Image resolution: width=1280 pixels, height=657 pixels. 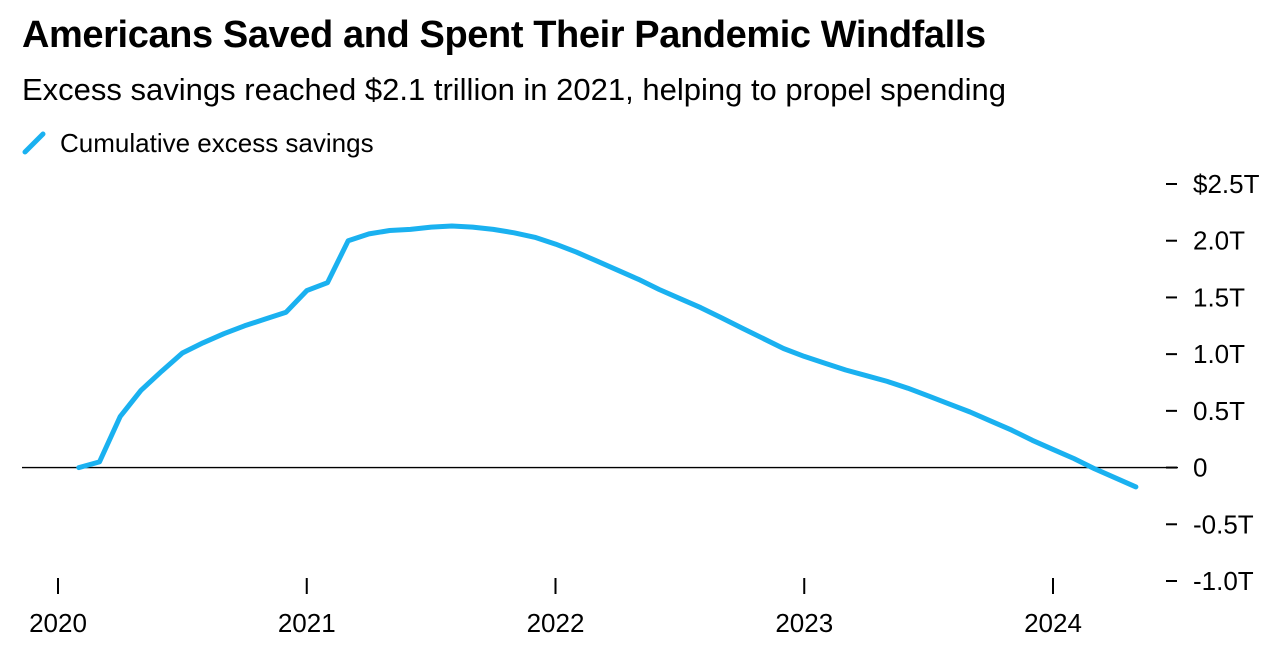 I want to click on legend-line-icon, so click(x=34, y=143).